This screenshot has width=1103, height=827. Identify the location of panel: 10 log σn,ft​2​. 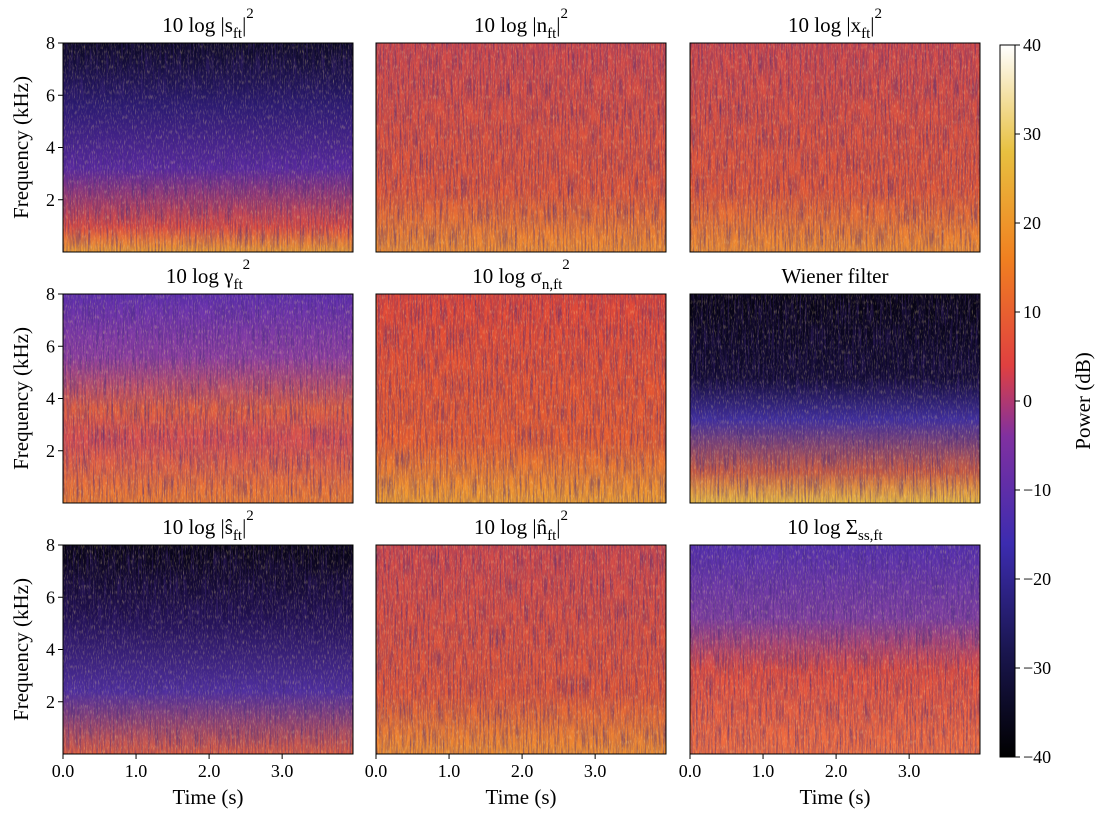
(521, 380).